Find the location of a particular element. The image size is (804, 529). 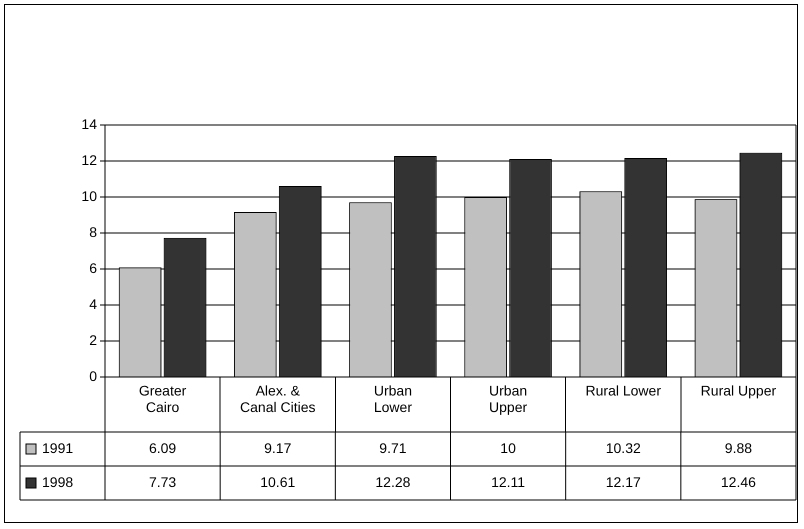

x-tick-label: Greater Cairo is located at coordinates (162, 399).